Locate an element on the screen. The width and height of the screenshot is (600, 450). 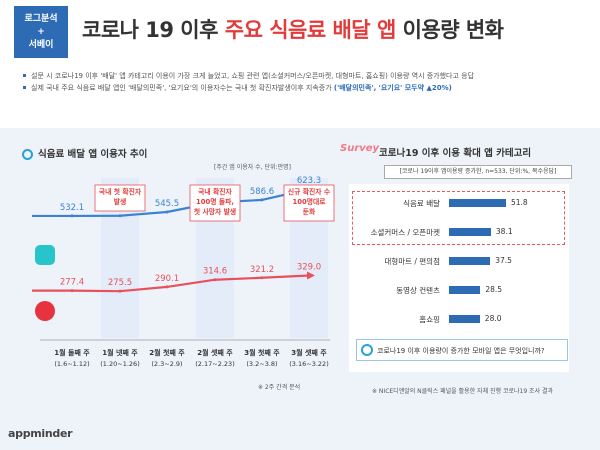
bar-category-label-2: 대형마트 / 편의점 is located at coordinates (412, 261).